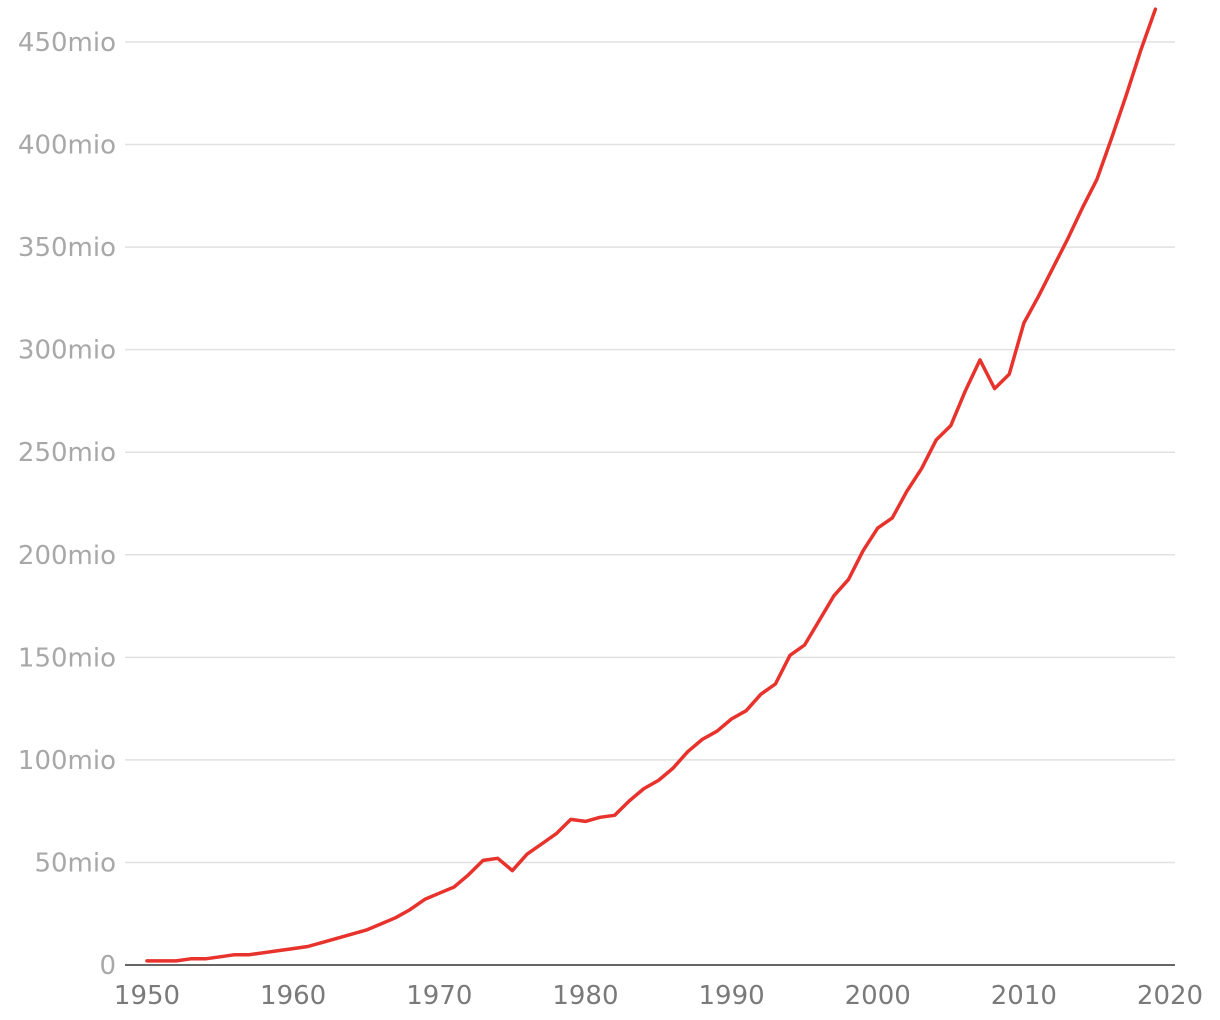 This screenshot has height=1020, width=1220. Describe the element at coordinates (67, 351) in the screenshot. I see `y-tick-label: 300mio` at that location.